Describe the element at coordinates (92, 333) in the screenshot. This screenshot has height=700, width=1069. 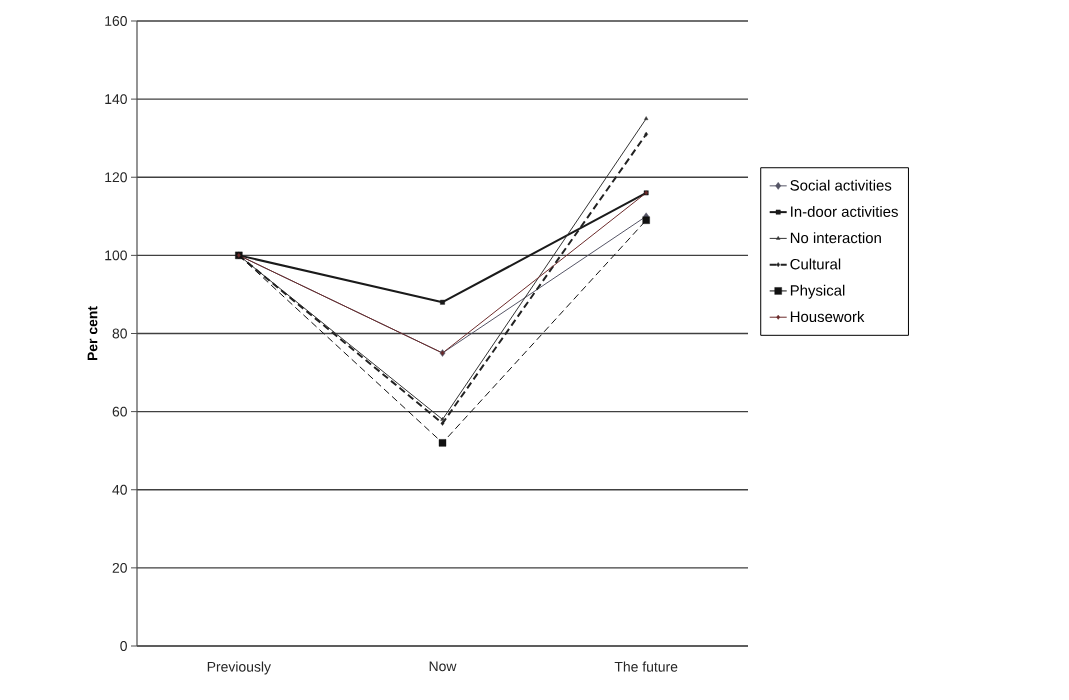
I see `y-axis-title: Per cent` at that location.